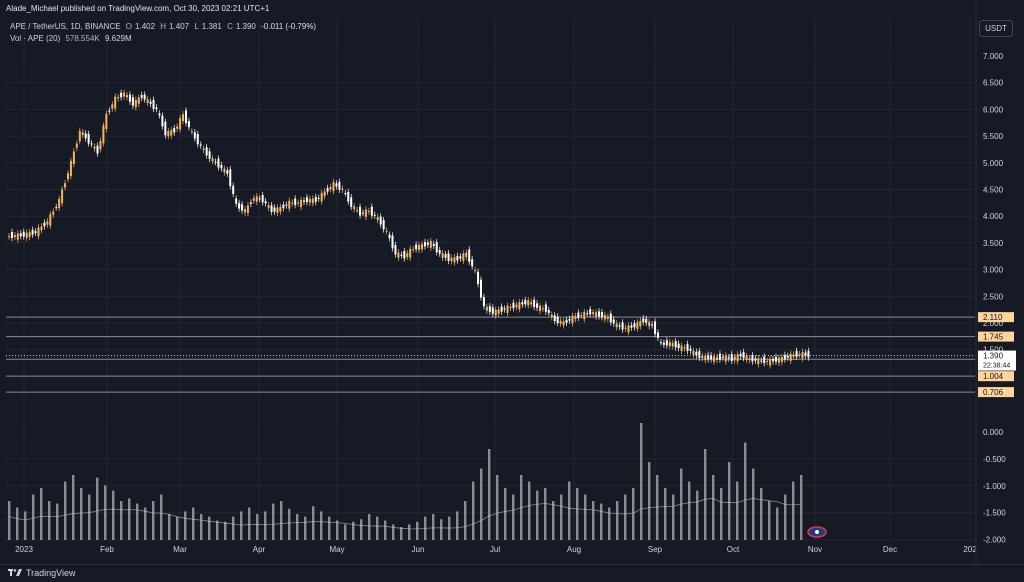  What do you see at coordinates (512, 573) in the screenshot?
I see `footer: TradingView` at bounding box center [512, 573].